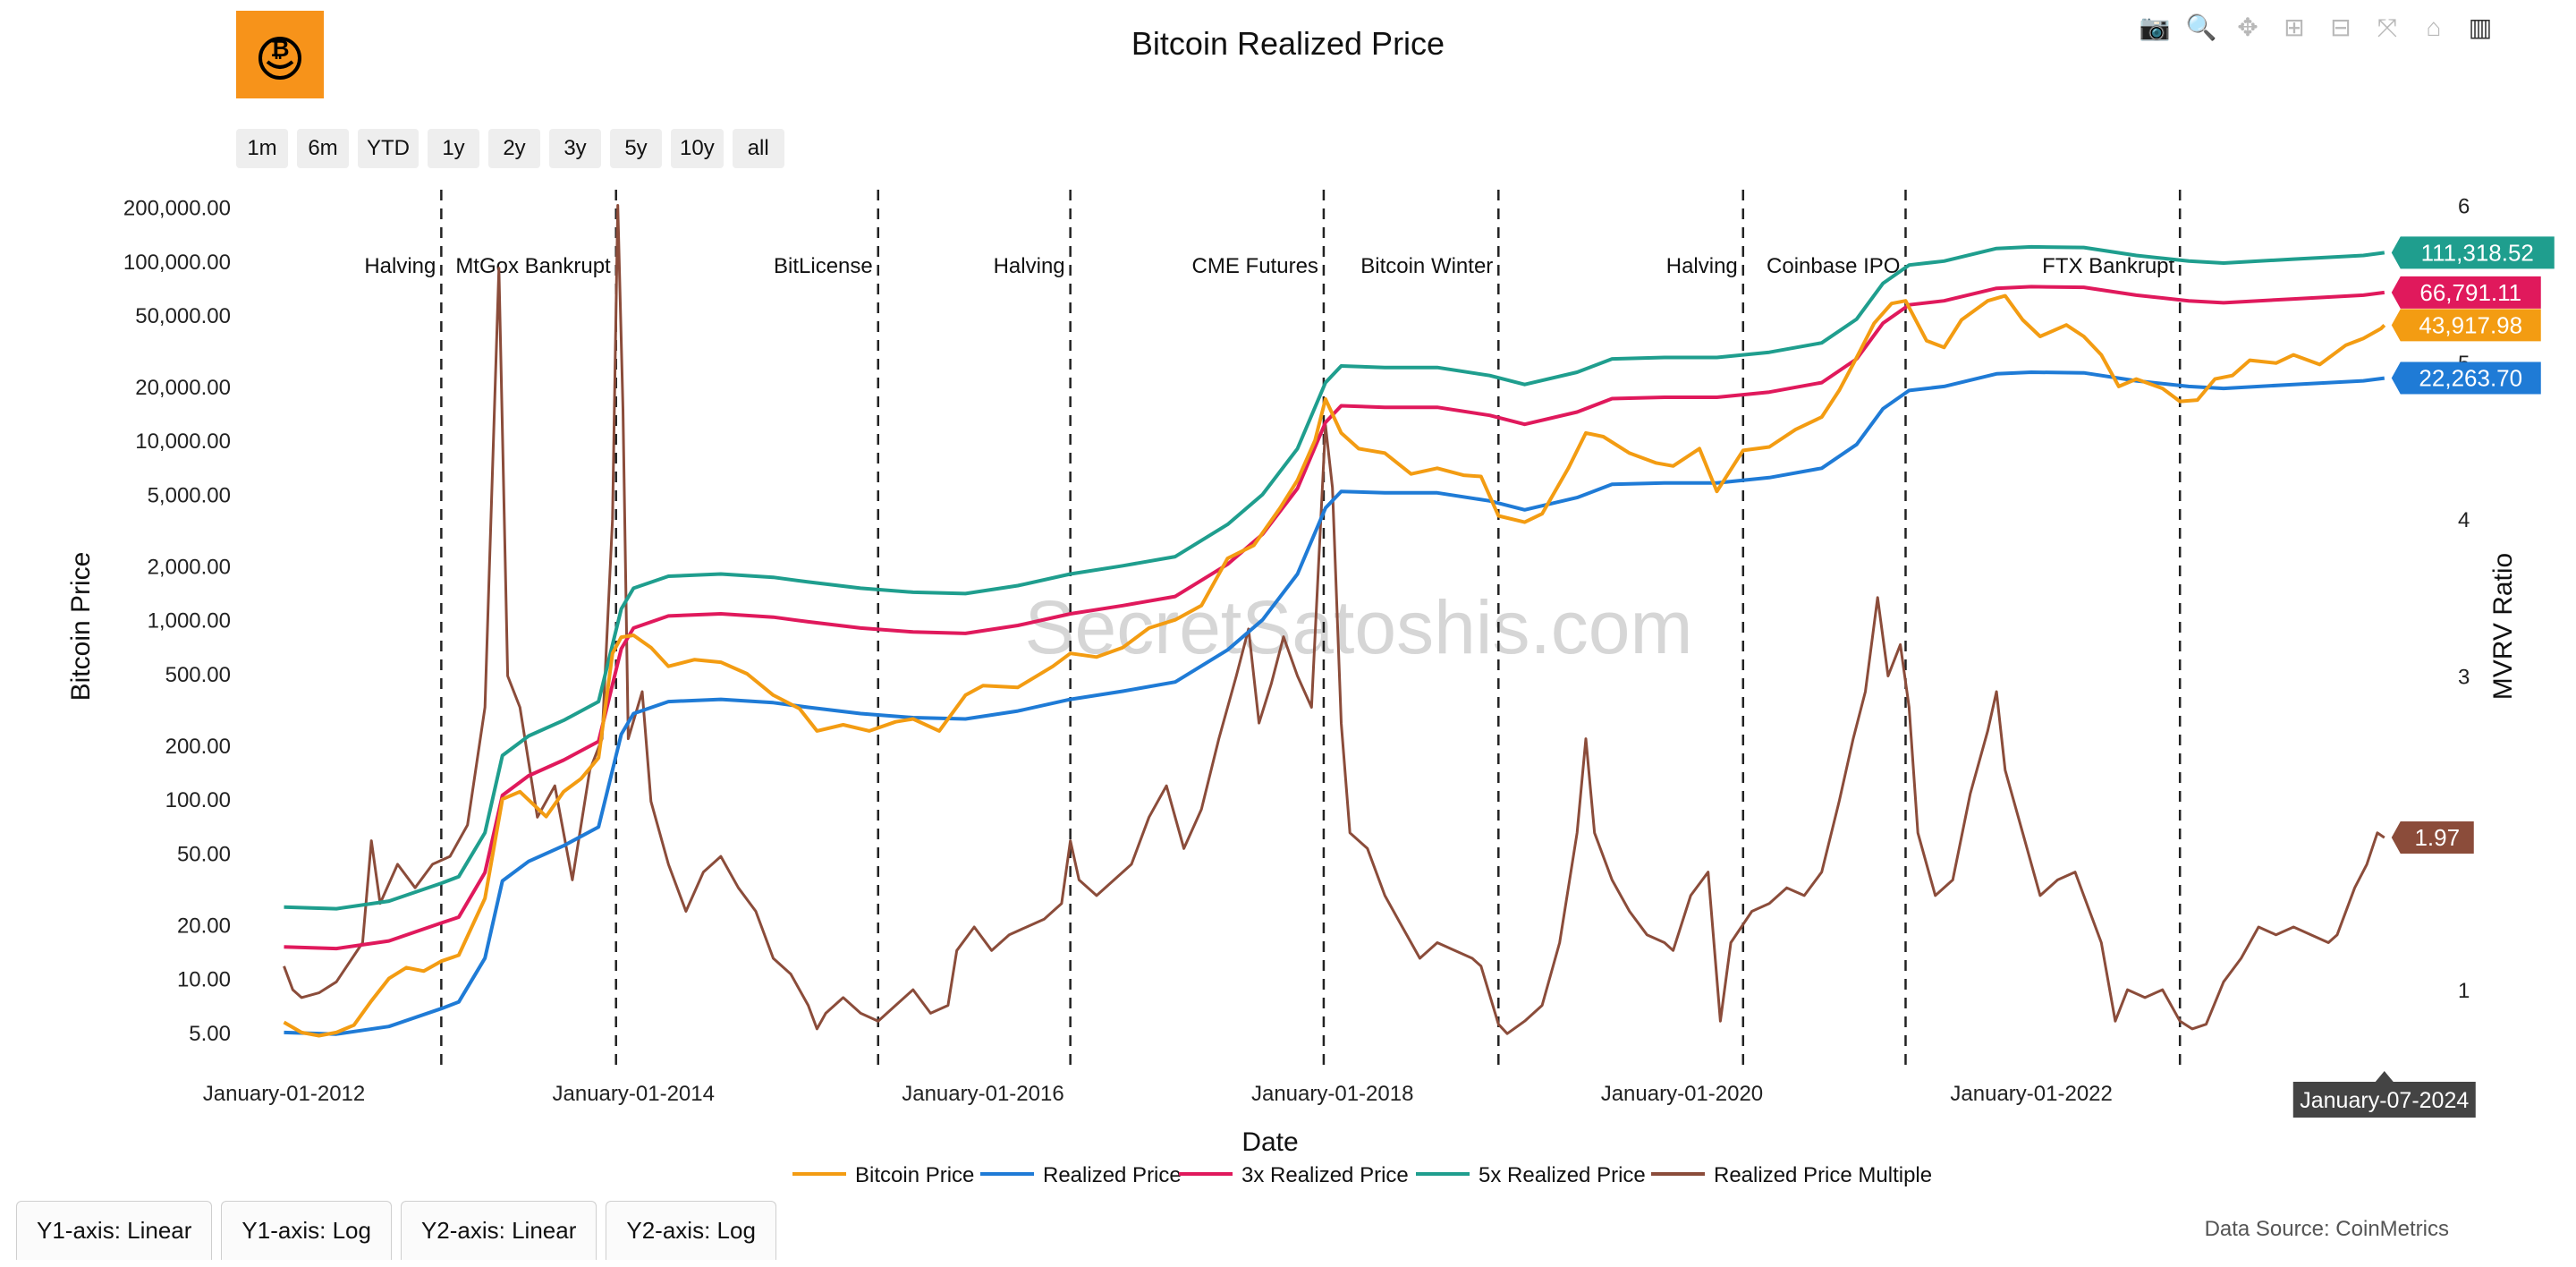 Image resolution: width=2576 pixels, height=1267 pixels. Describe the element at coordinates (498, 1230) in the screenshot. I see `axis-toggle-y2-axis-linear: Y2-axis: Linear` at that location.